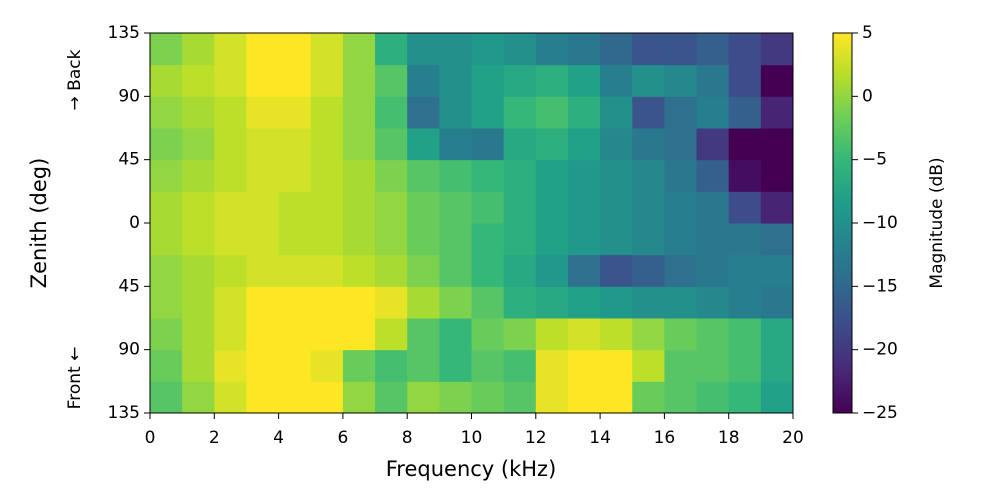 The height and width of the screenshot is (502, 997). Describe the element at coordinates (150, 438) in the screenshot. I see `x-tick-label: 0` at that location.